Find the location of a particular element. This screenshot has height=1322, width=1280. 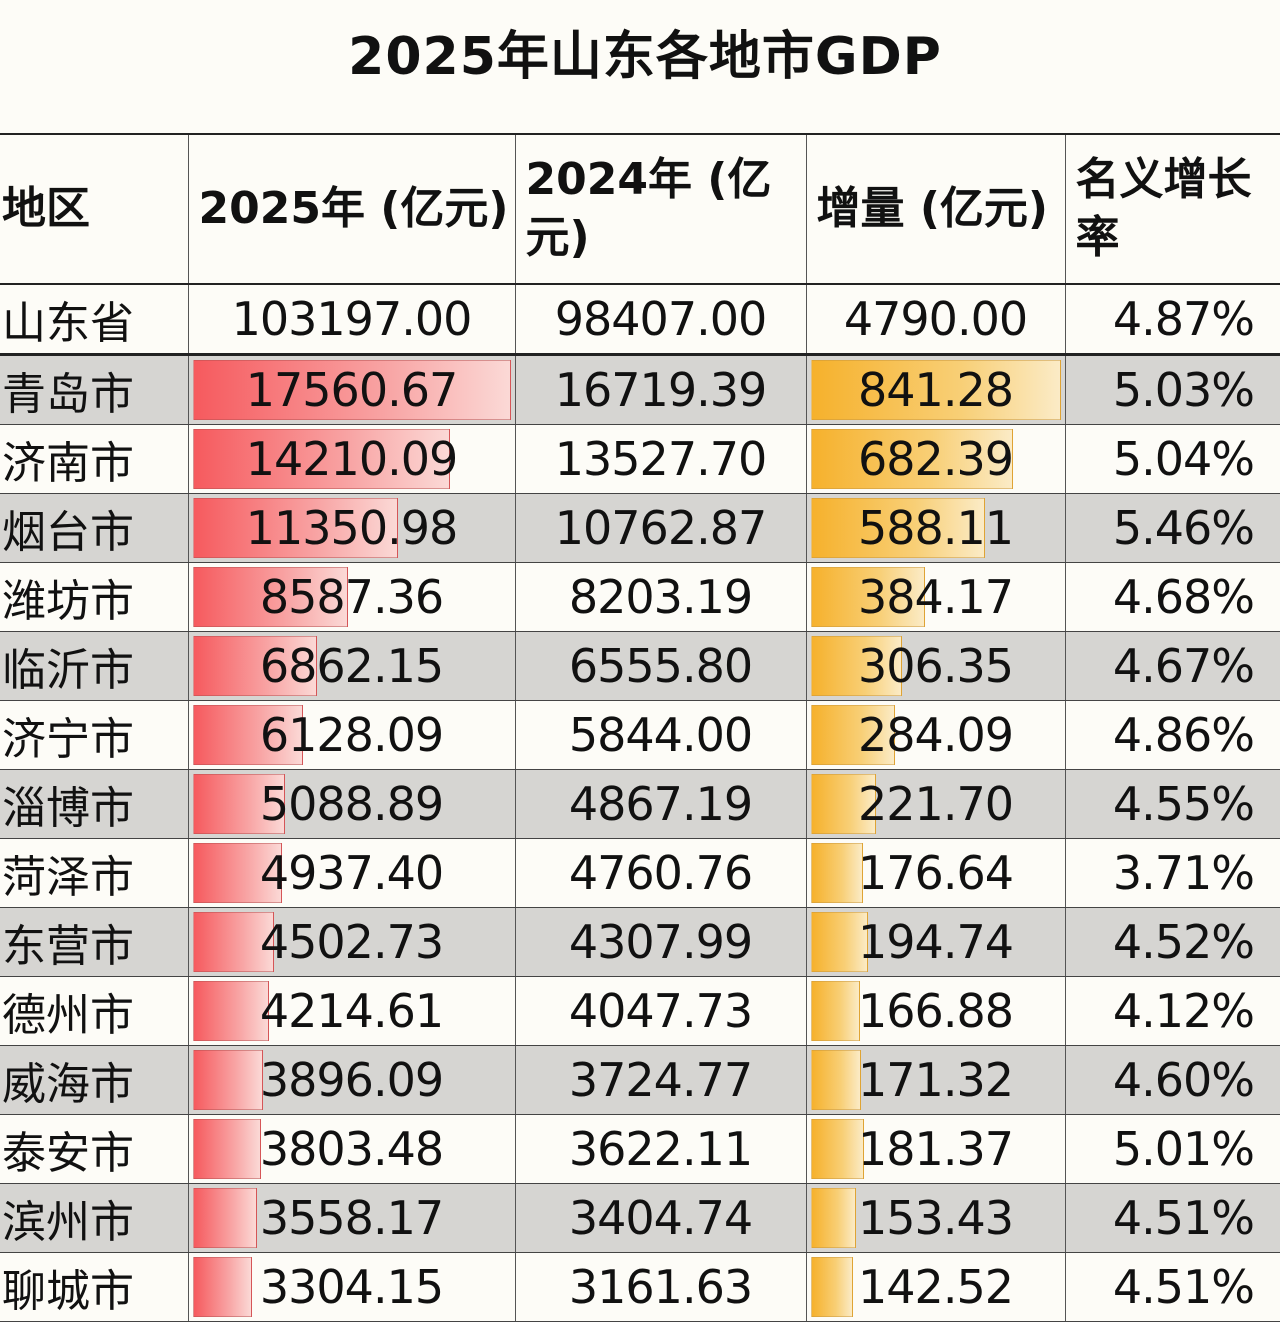

gdp2025-cell: 3304.15 is located at coordinates (351, 1287).